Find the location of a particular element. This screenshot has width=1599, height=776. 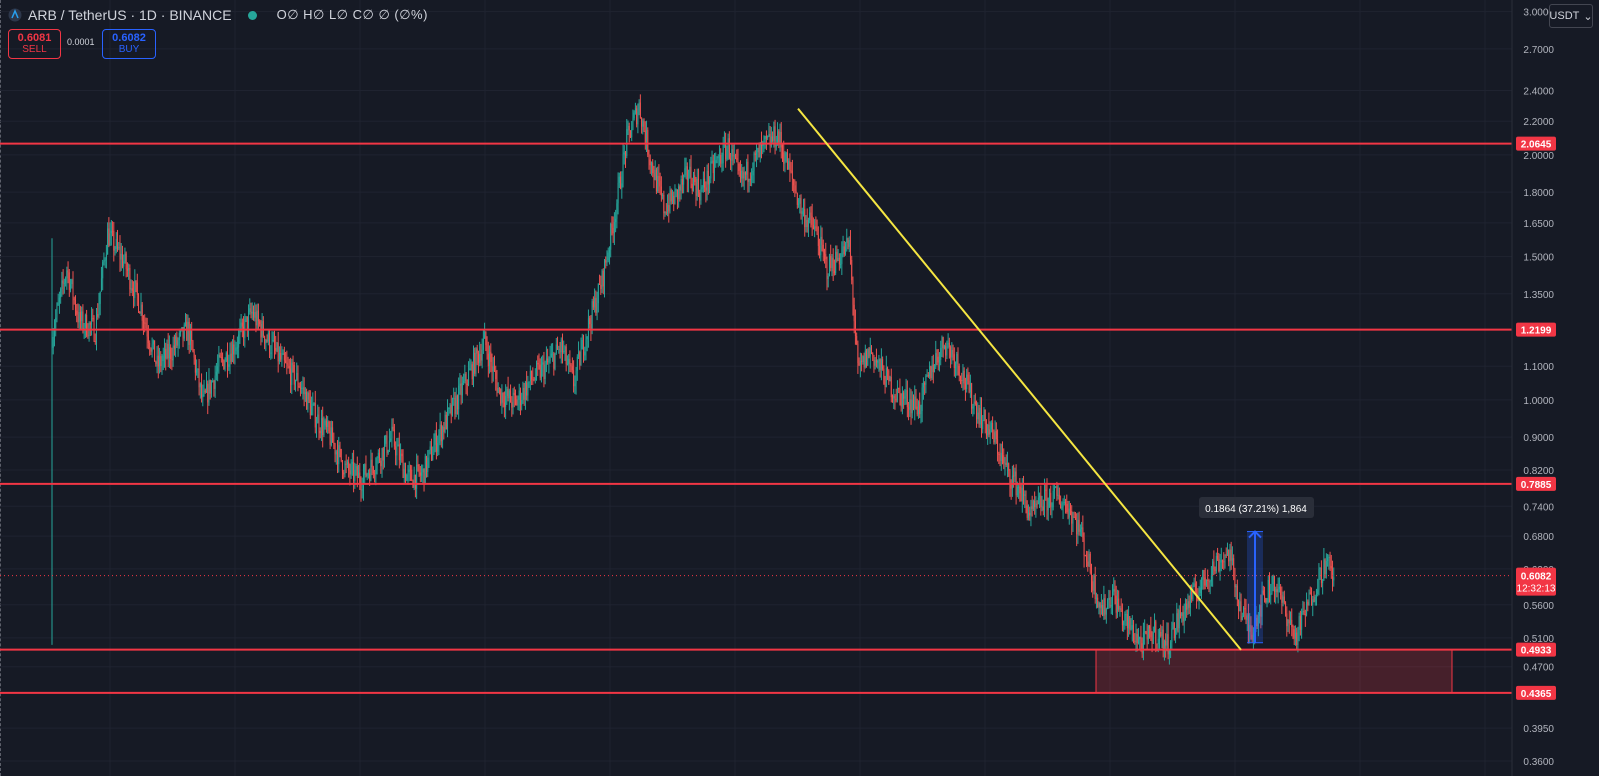

currency-selector: USDT ⌄ is located at coordinates (1571, 16).